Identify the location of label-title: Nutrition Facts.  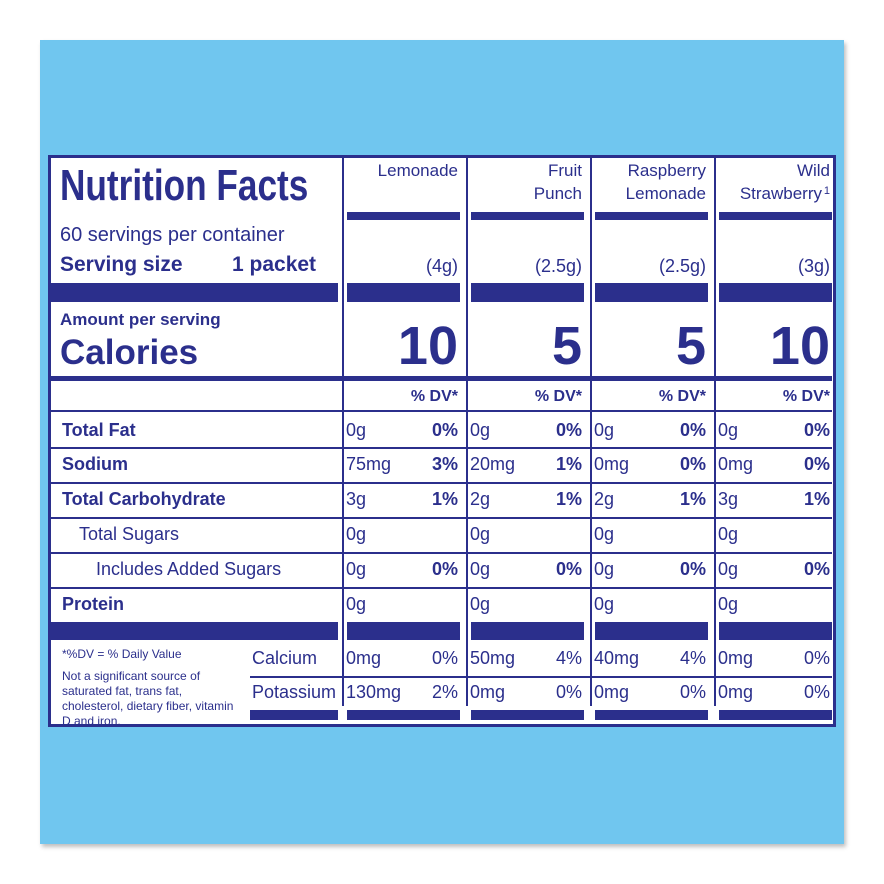
(184, 185).